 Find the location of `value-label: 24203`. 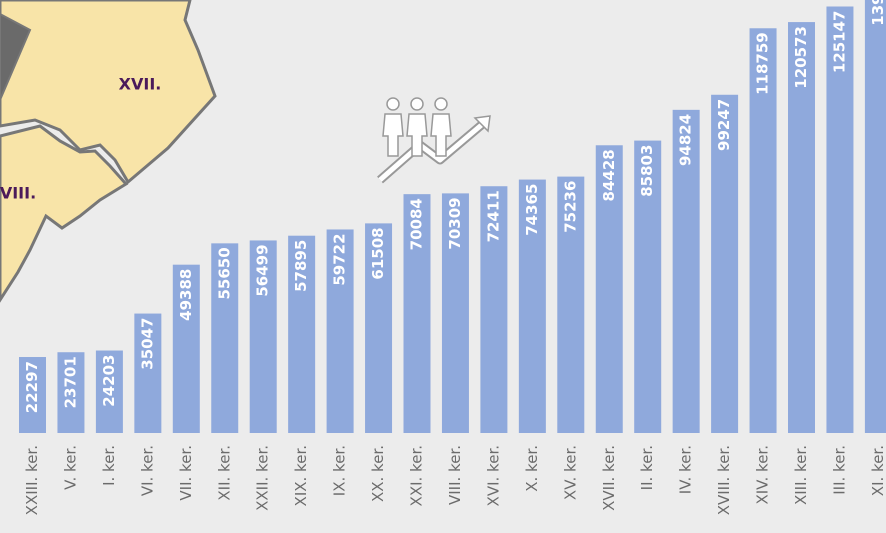

value-label: 24203 is located at coordinates (109, 381).